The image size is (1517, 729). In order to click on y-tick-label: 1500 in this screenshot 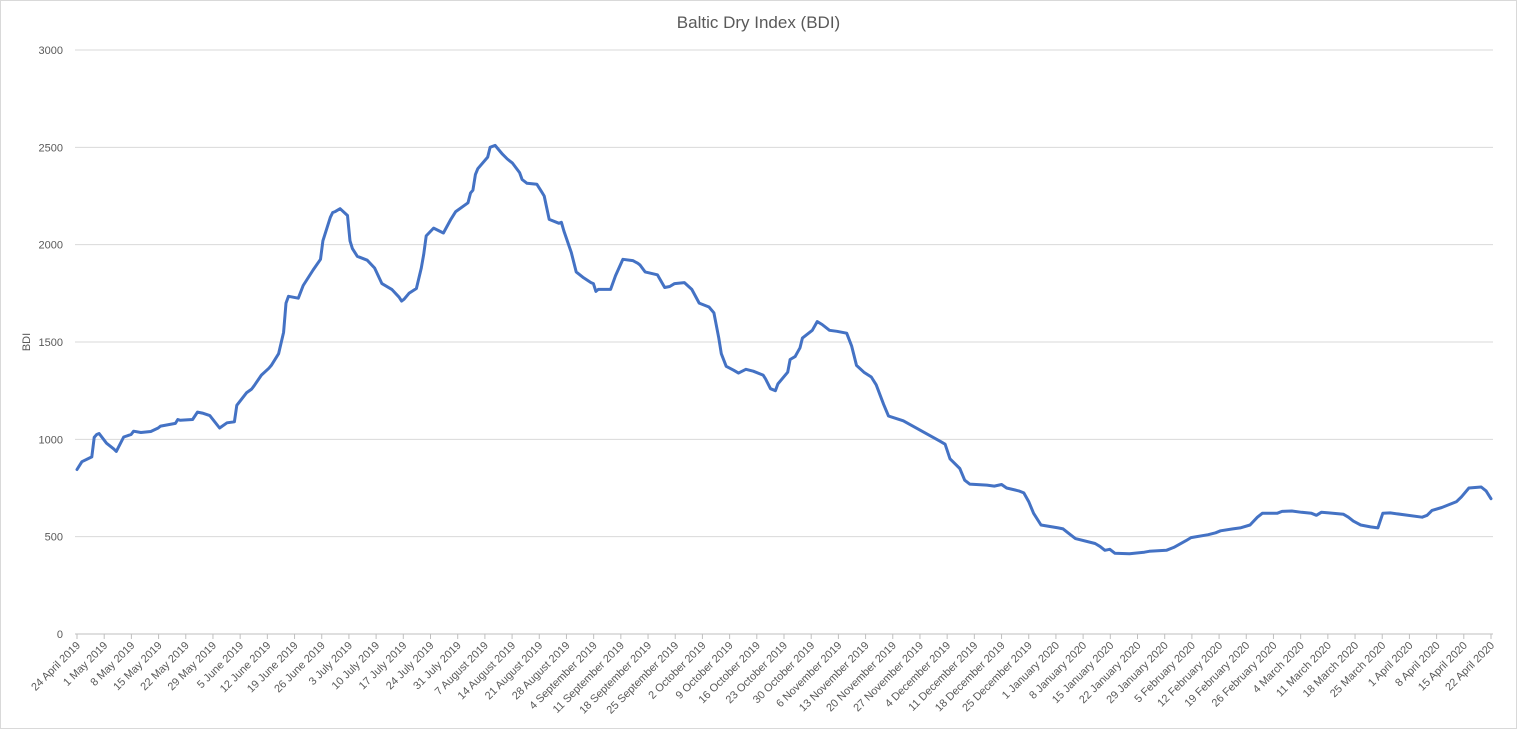, I will do `click(51, 343)`.